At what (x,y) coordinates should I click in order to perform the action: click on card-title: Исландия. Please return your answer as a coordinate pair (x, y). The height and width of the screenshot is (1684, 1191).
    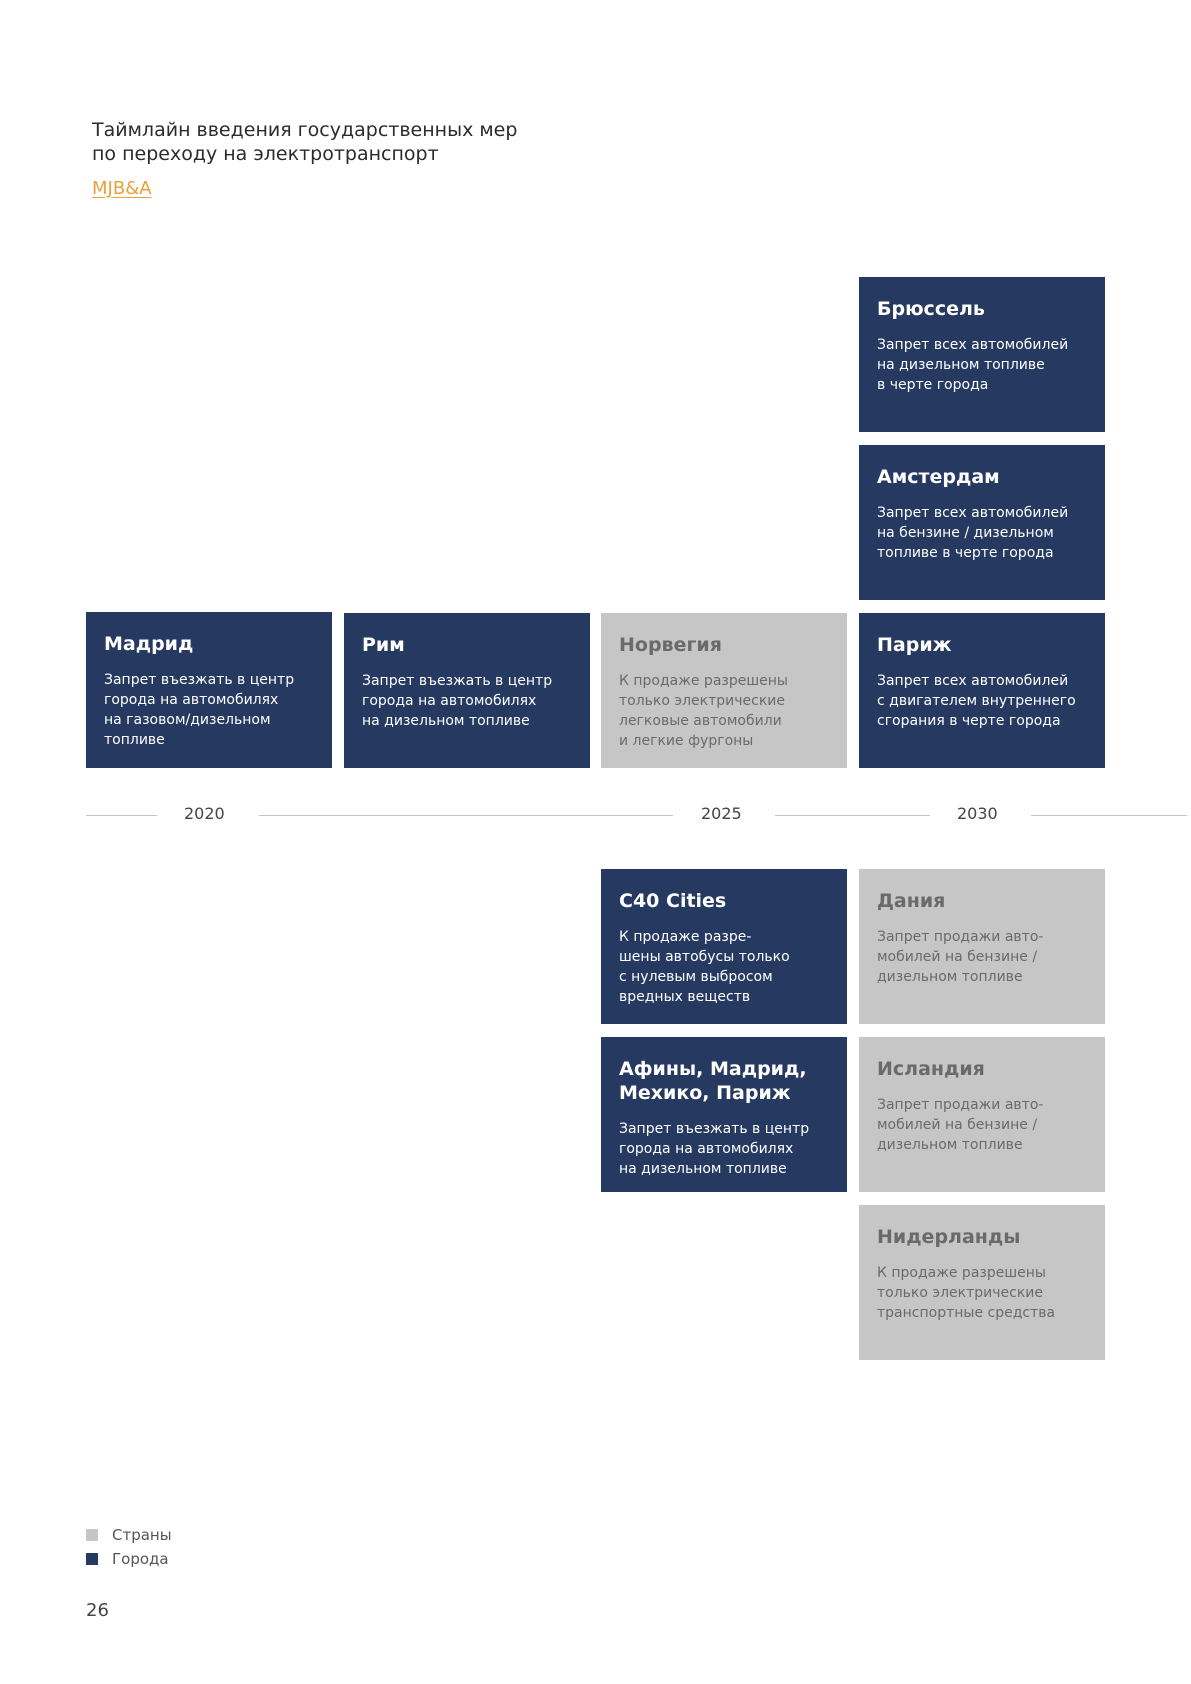
    Looking at the image, I should click on (931, 1069).